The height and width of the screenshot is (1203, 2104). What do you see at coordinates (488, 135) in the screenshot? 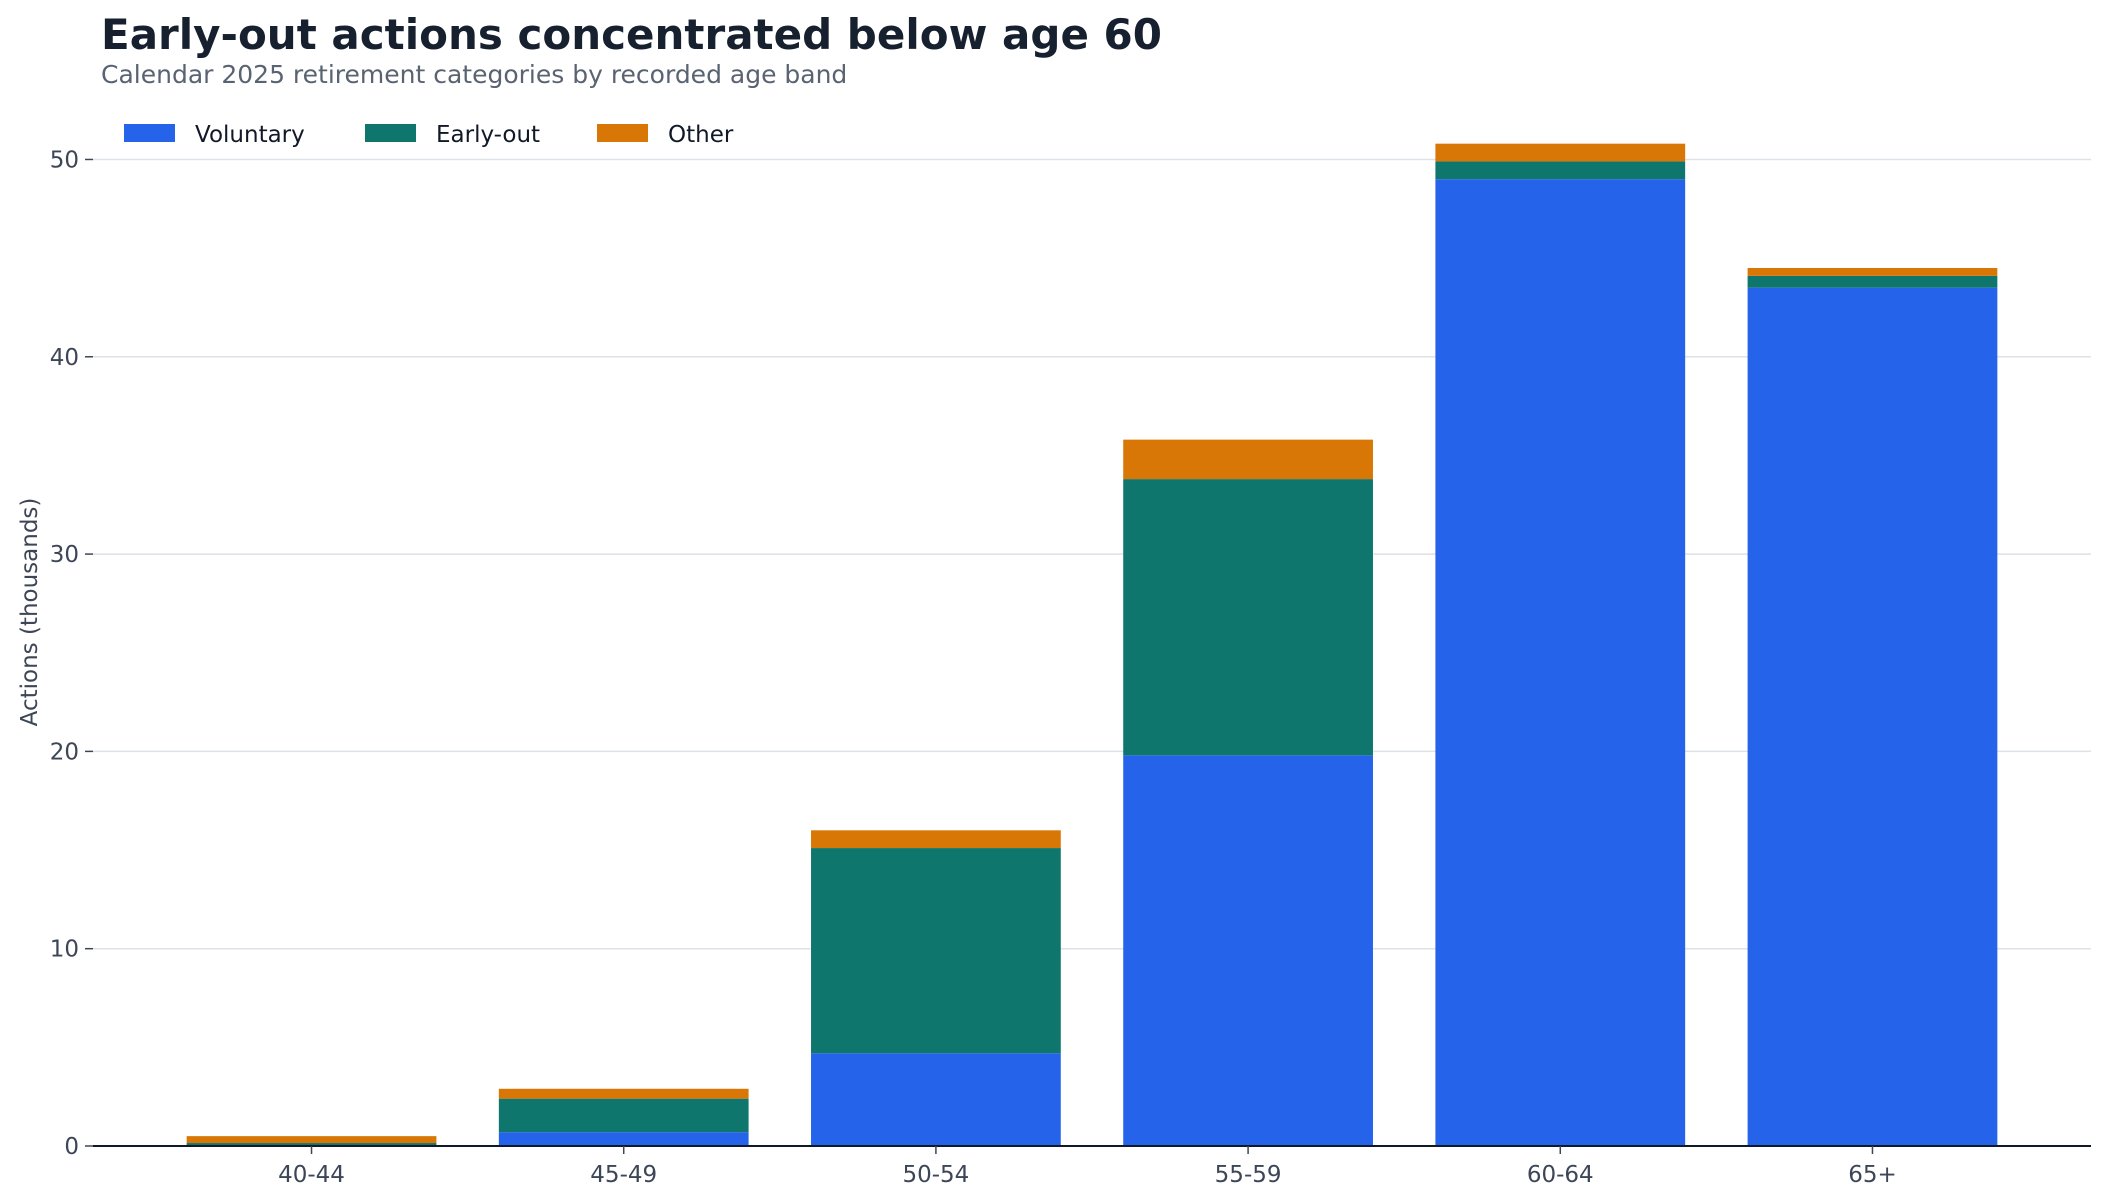
I see `legend-label: Early-out` at bounding box center [488, 135].